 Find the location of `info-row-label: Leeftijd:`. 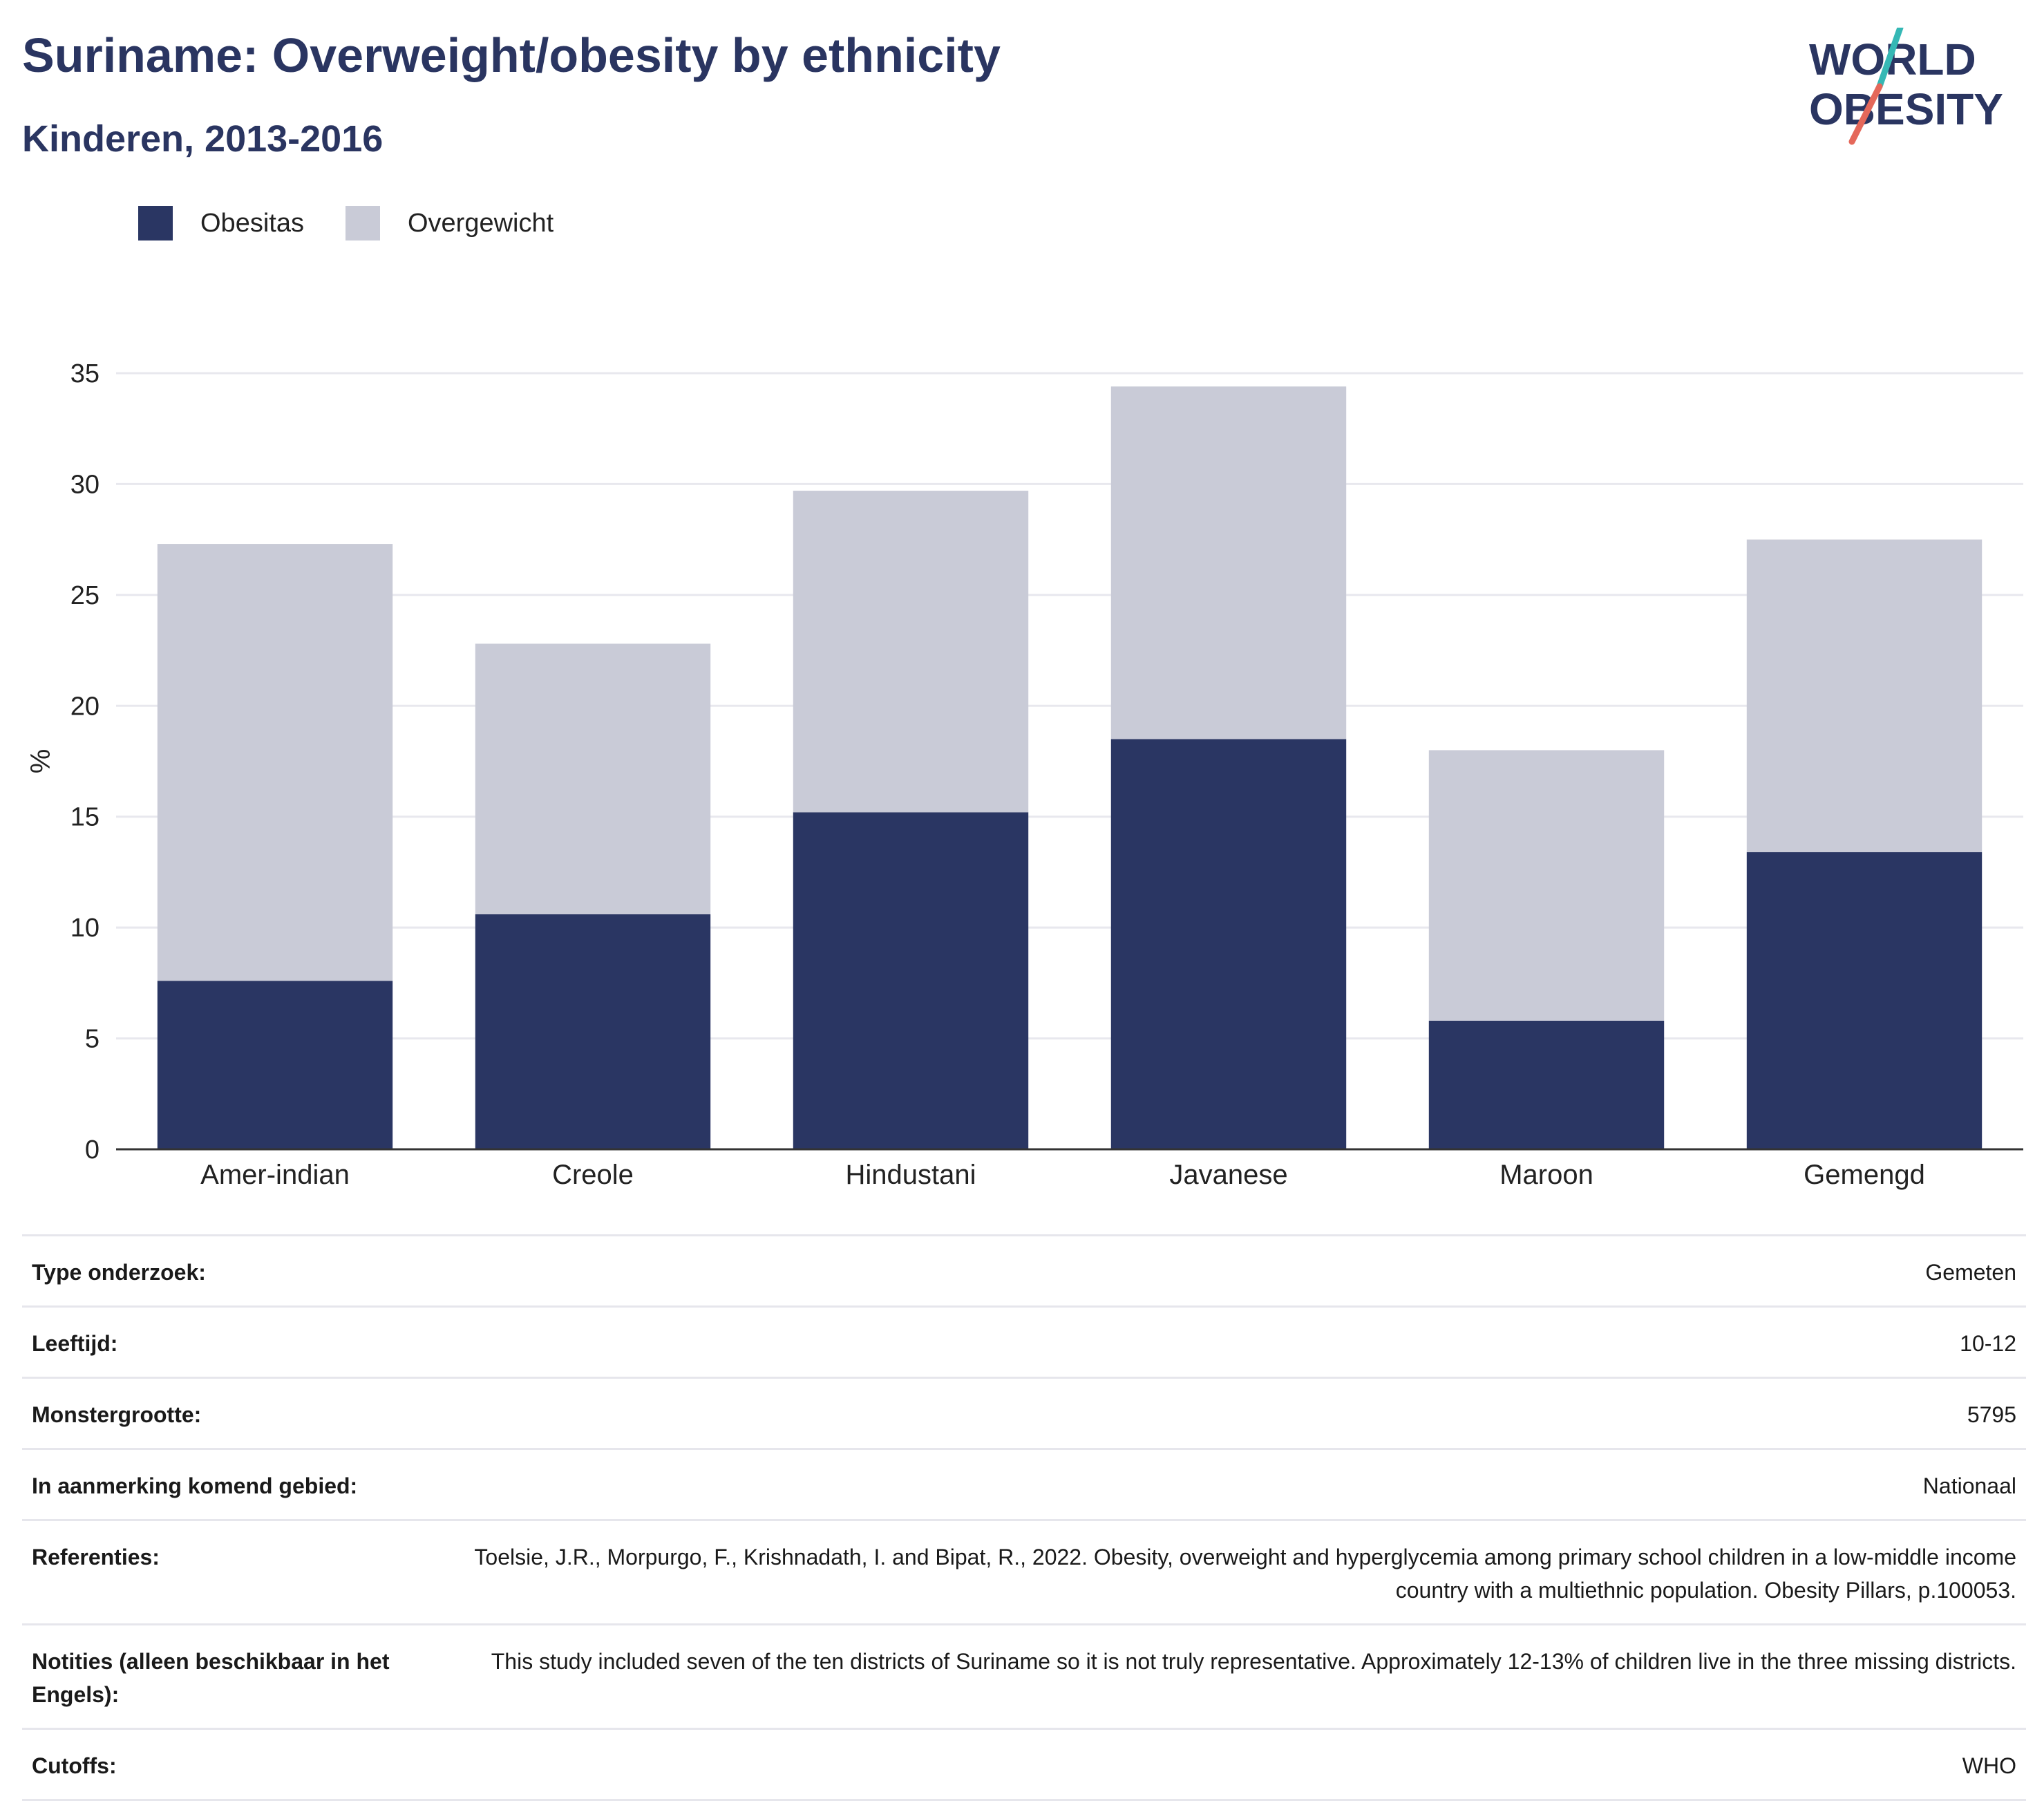

info-row-label: Leeftijd: is located at coordinates (75, 1343).